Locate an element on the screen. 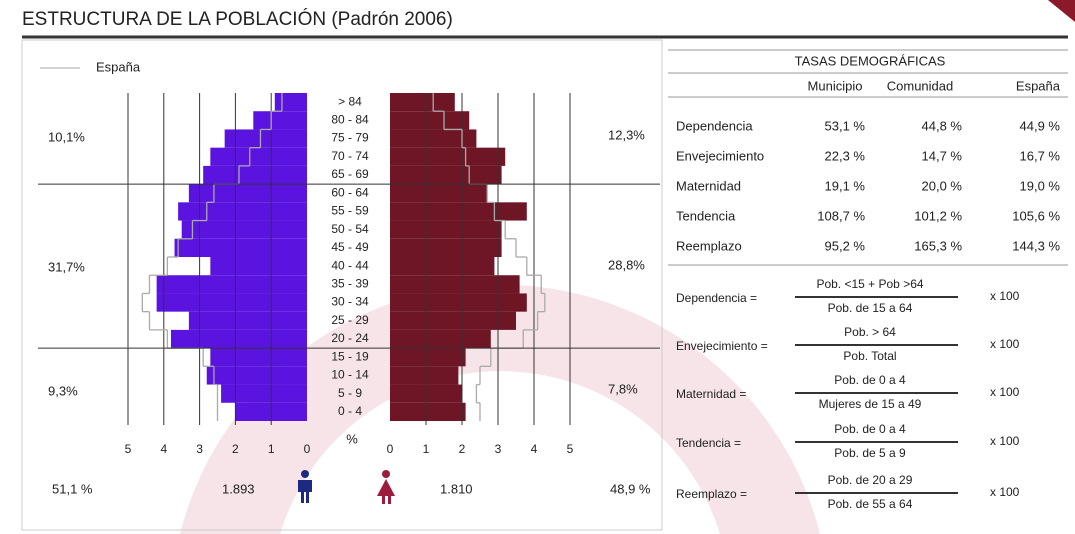 The width and height of the screenshot is (1075, 534). formula-label: Envejecimiento = is located at coordinates (722, 346).